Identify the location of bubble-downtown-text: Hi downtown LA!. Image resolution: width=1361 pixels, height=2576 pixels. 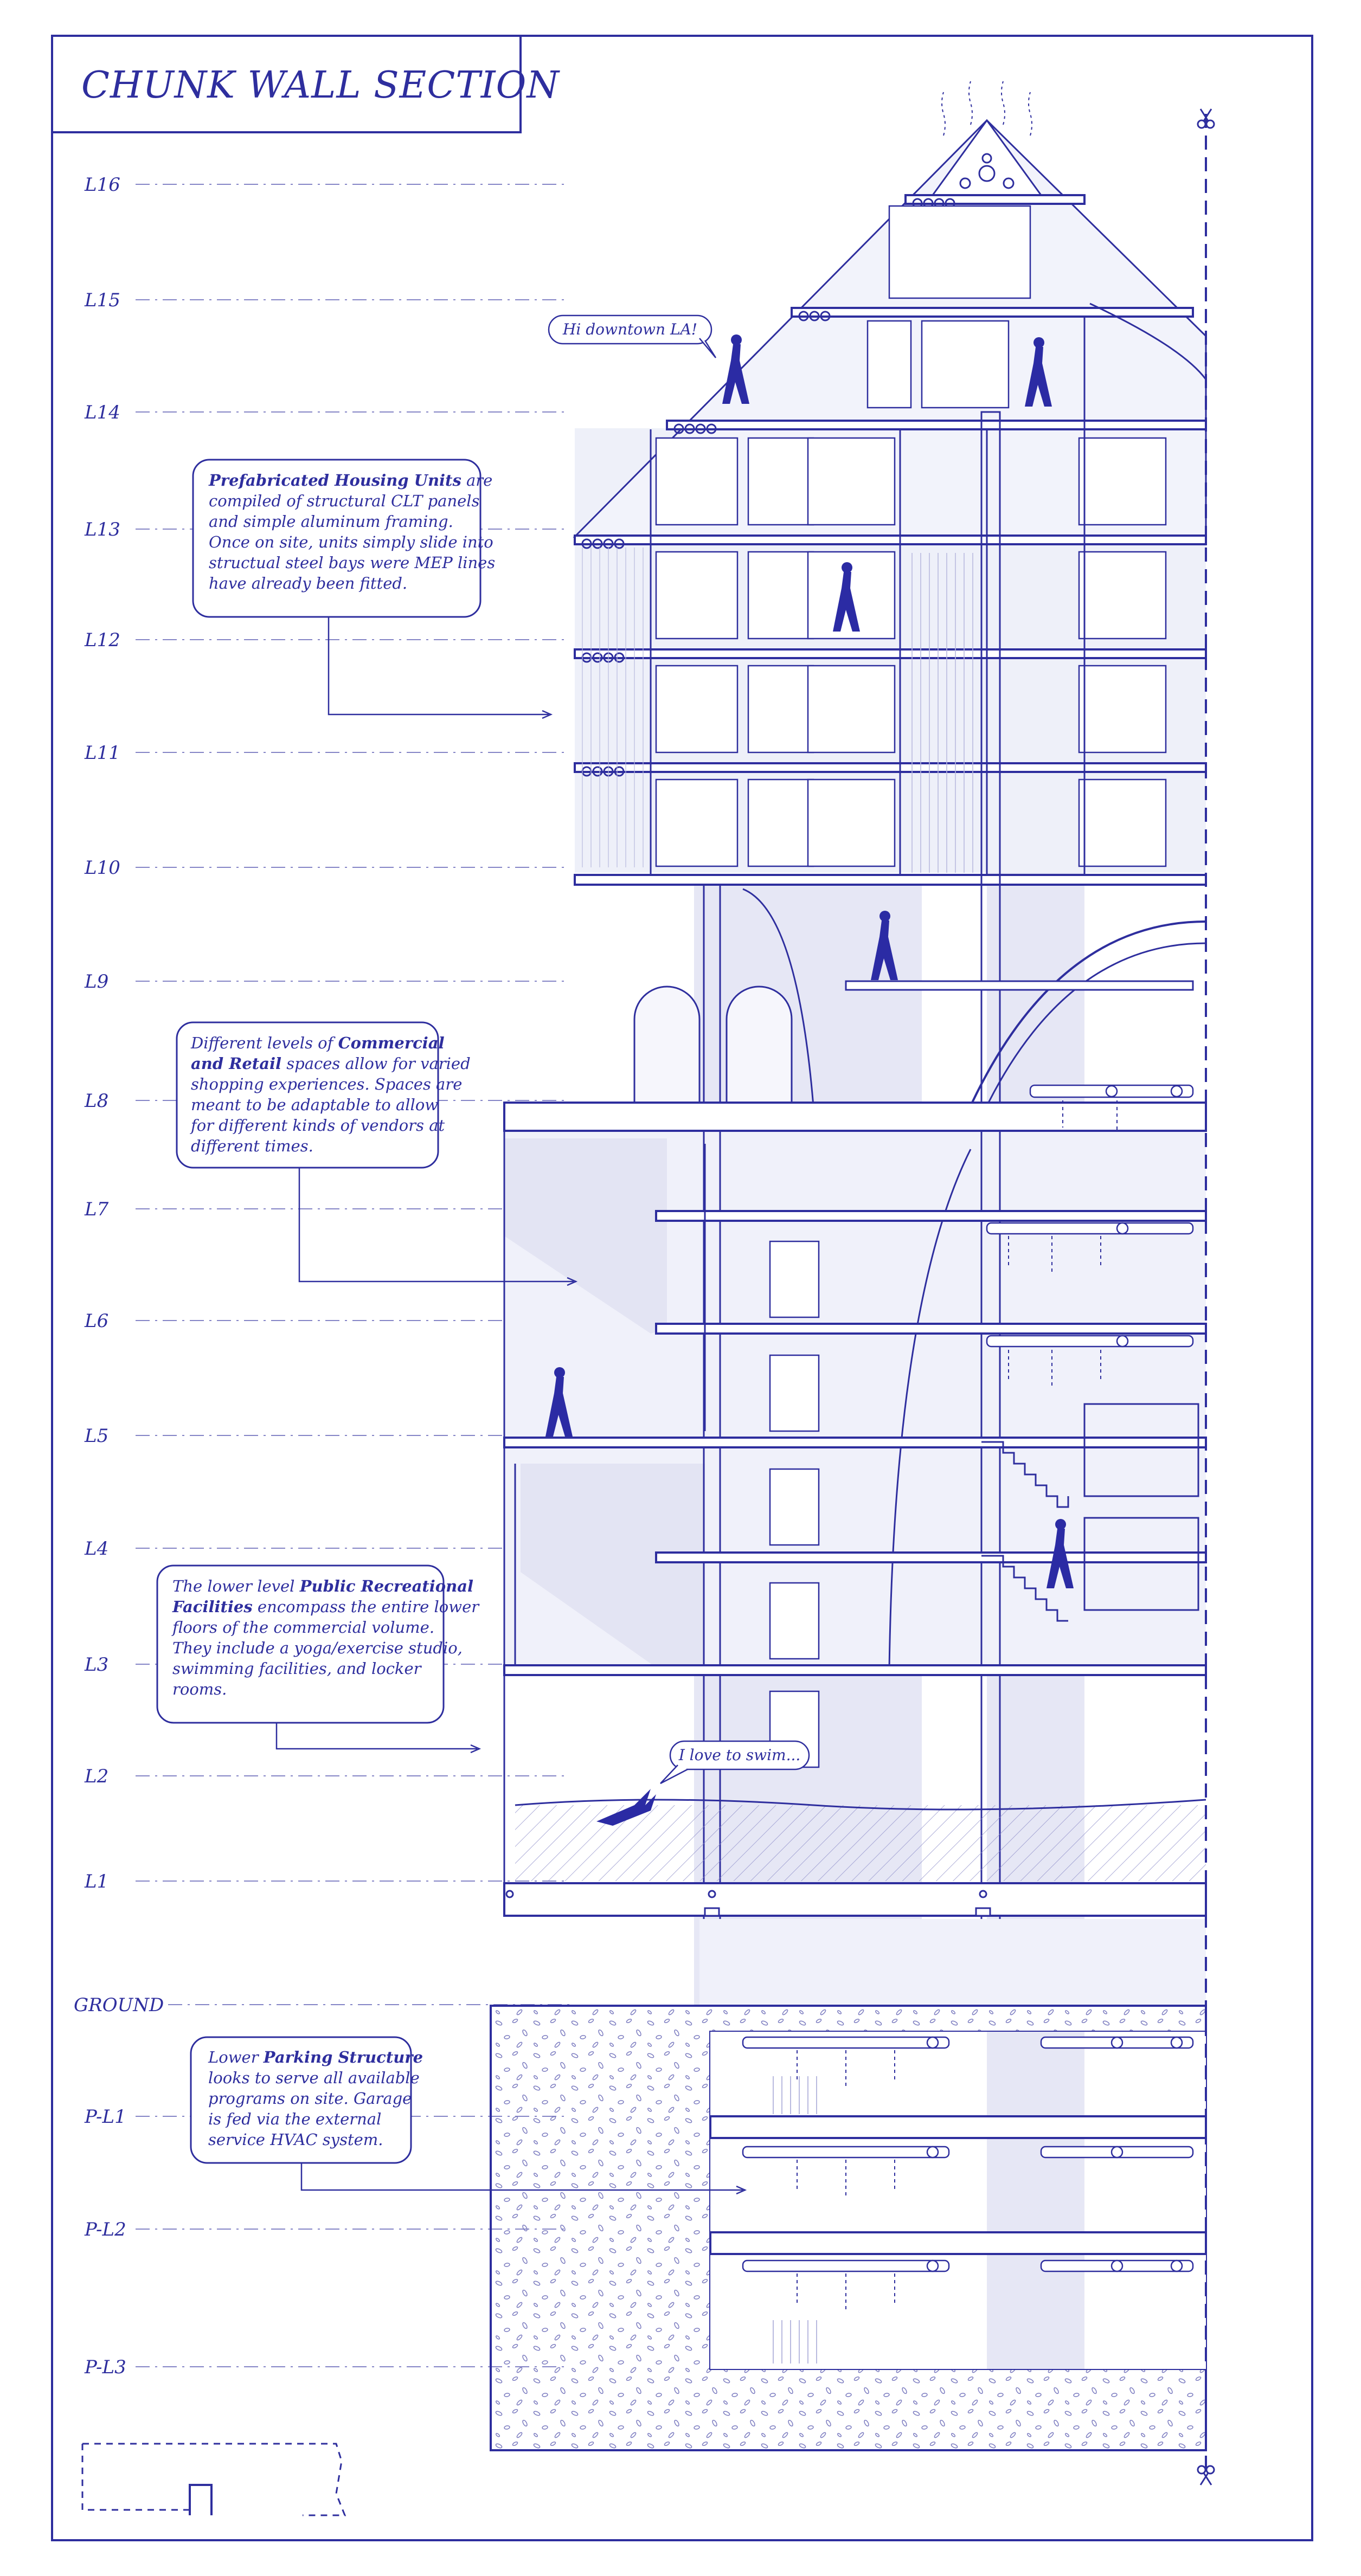
(629, 329).